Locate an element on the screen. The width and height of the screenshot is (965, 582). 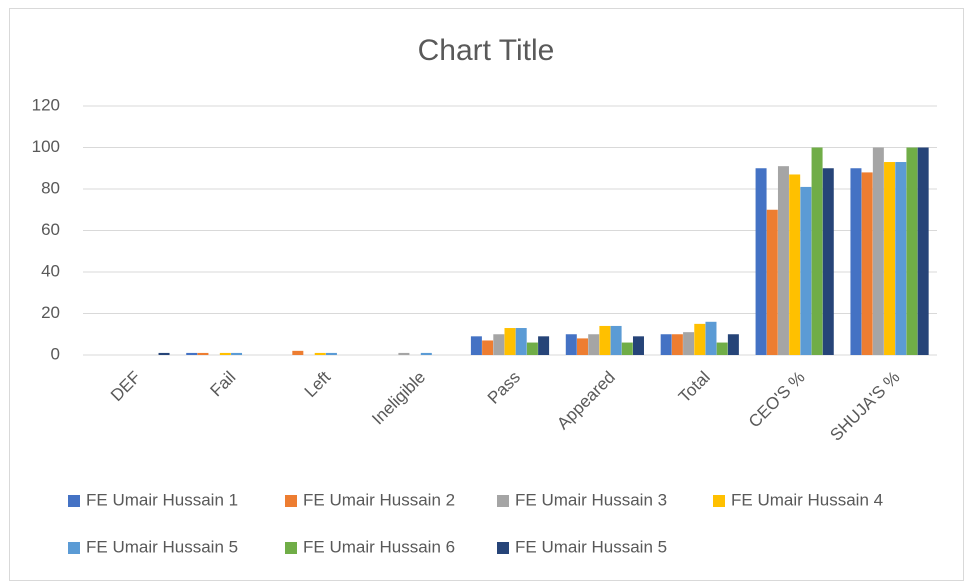
legend-label: FE Umair Hussain 2 is located at coordinates (379, 499).